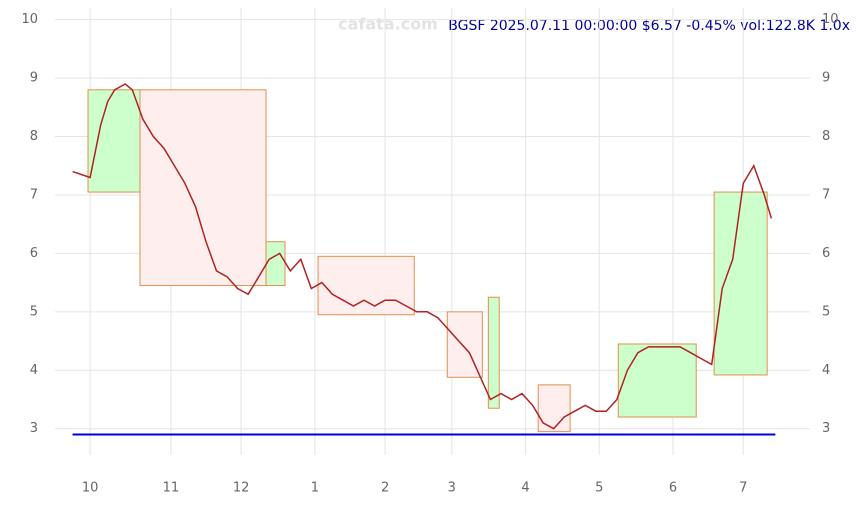  Describe the element at coordinates (673, 488) in the screenshot. I see `x-tick-label: 6` at that location.